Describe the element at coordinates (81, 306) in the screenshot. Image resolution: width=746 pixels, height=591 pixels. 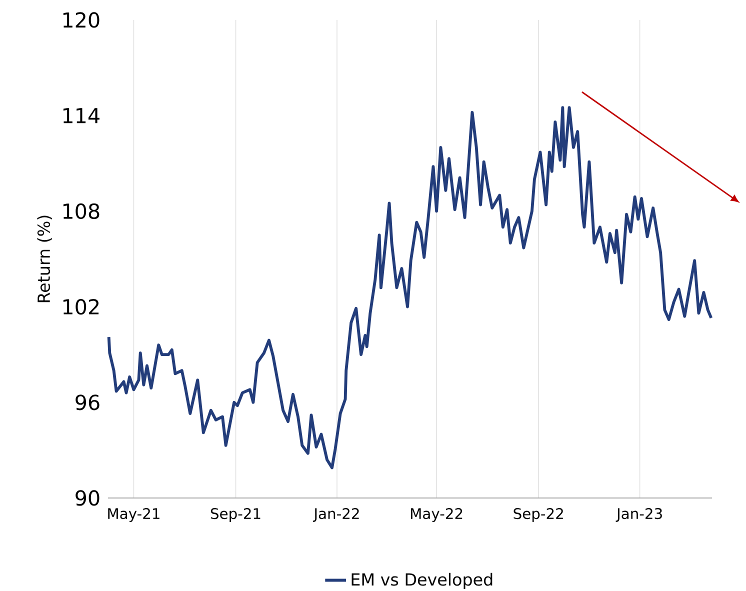
I see `y-tick-label: 102` at that location.